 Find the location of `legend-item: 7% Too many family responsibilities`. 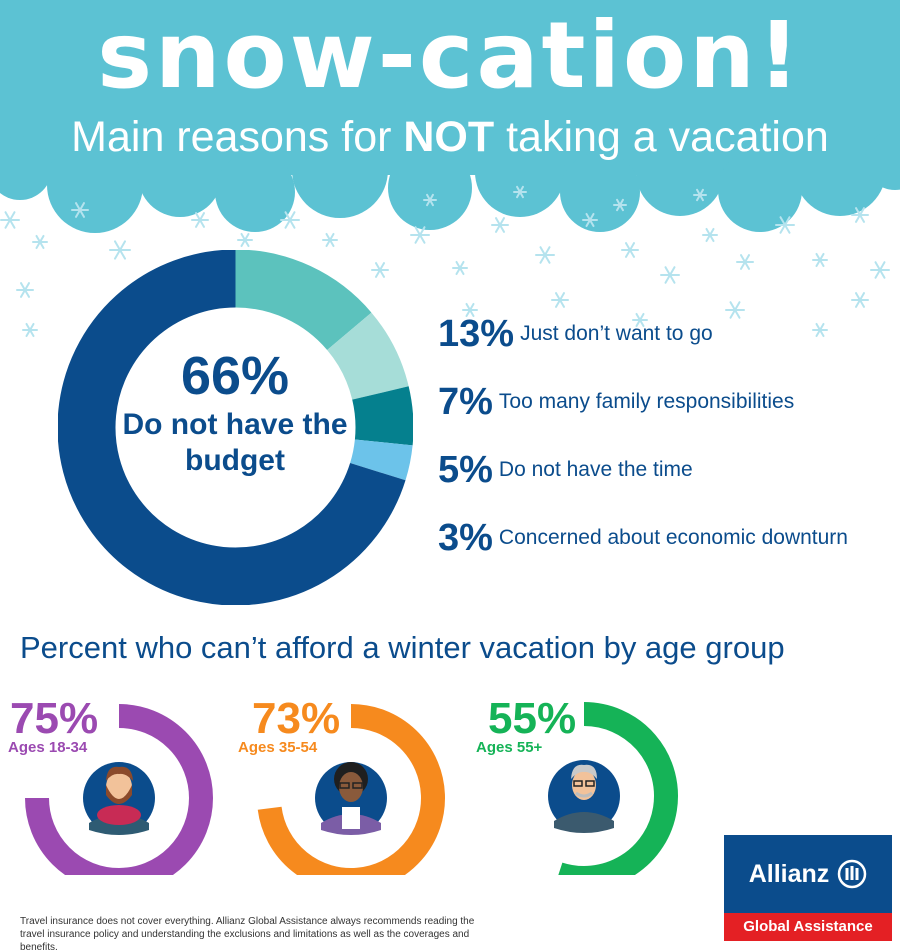

legend-item: 7% Too many family responsibilities is located at coordinates (668, 402).